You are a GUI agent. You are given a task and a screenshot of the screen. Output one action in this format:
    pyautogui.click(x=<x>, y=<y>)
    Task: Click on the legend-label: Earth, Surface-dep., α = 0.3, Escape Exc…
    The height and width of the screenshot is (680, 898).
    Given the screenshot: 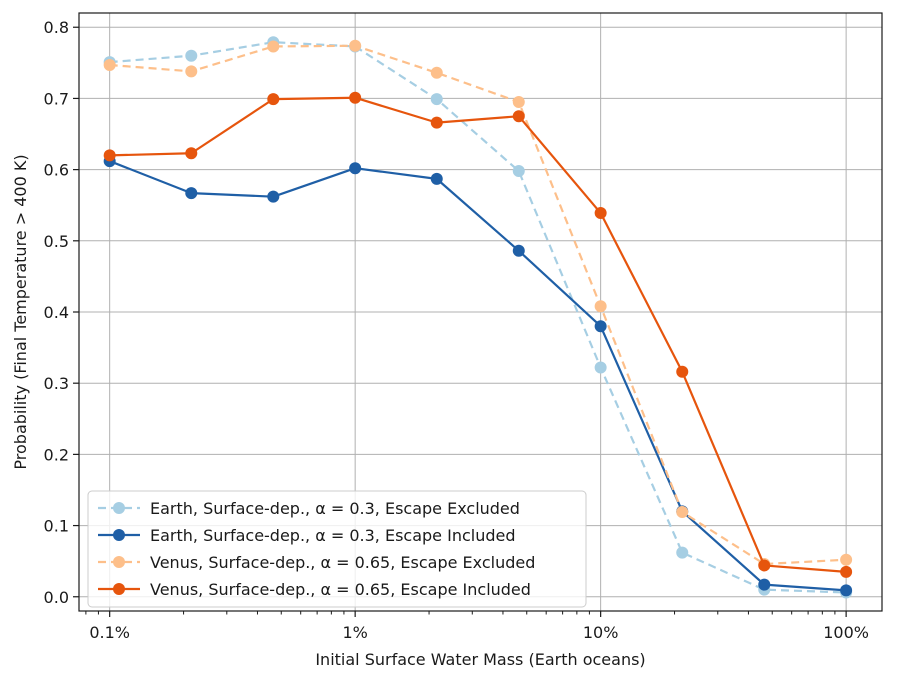 What is the action you would take?
    pyautogui.click(x=335, y=508)
    